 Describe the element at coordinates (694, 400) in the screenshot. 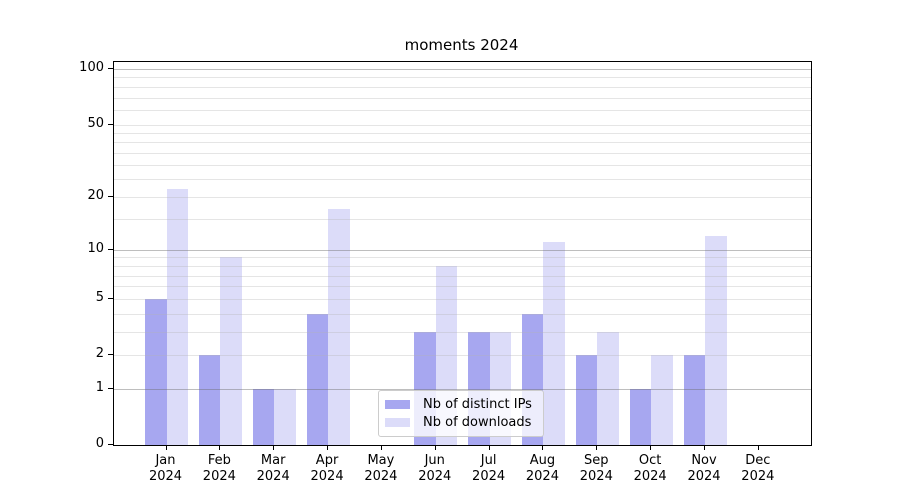

I see `bar-nb-of-distinct-ips-nov` at that location.